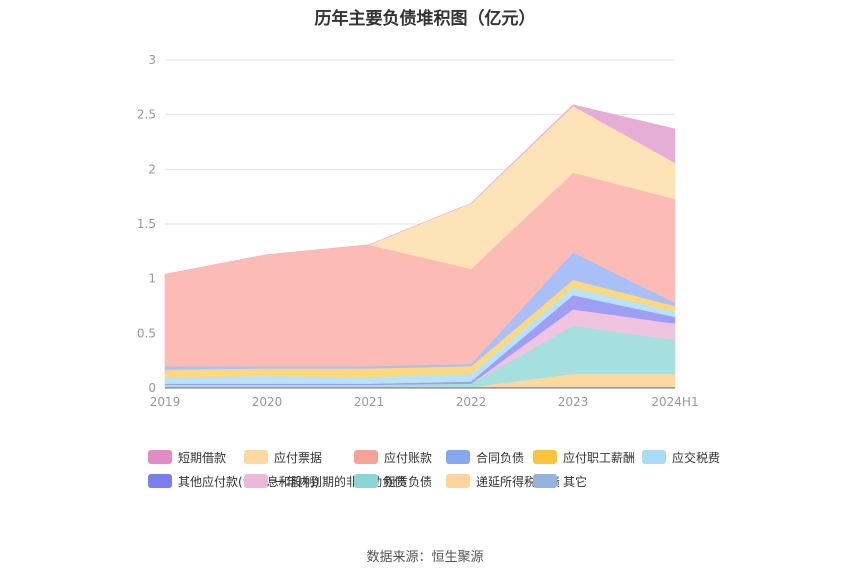 The width and height of the screenshot is (850, 575). I want to click on legend-item: 应付票据, so click(283, 457).